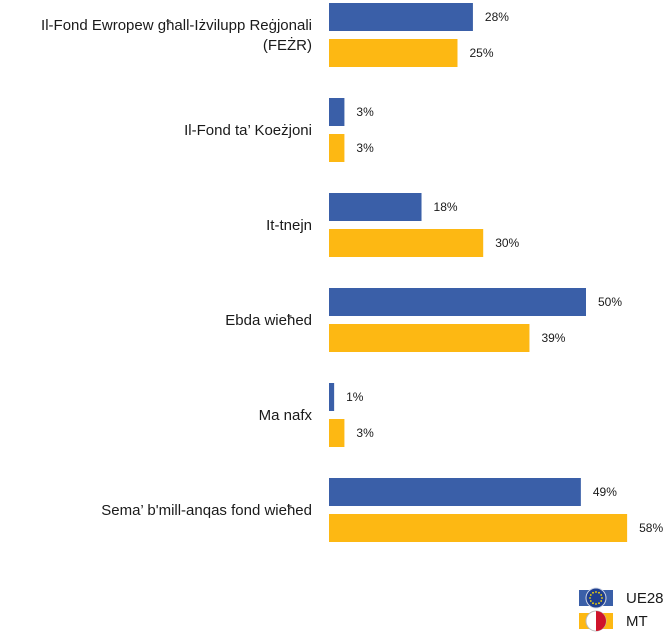  What do you see at coordinates (286, 415) in the screenshot?
I see `category-label: Ma nafx` at bounding box center [286, 415].